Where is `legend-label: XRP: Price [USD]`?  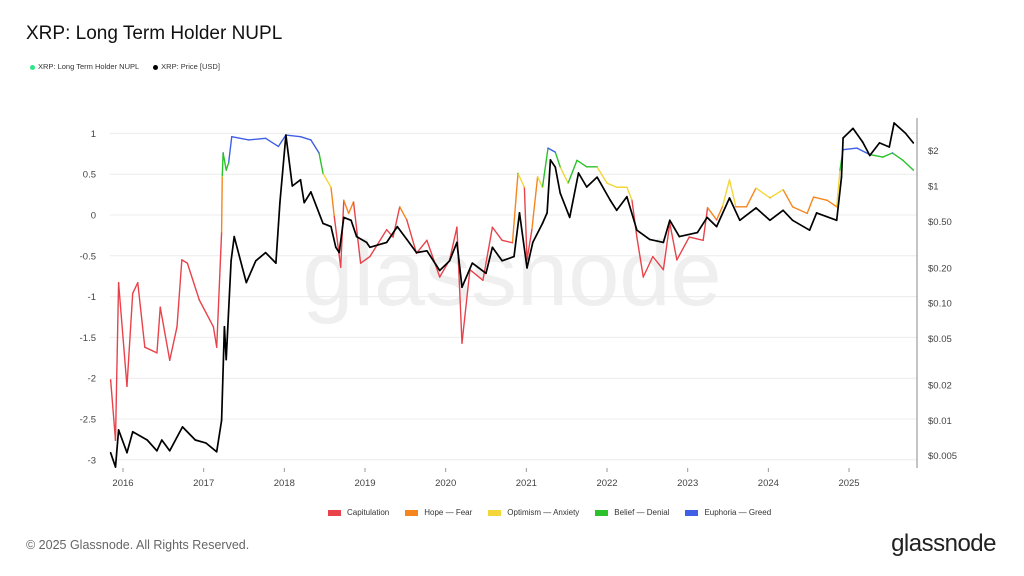
legend-label: XRP: Price [USD] is located at coordinates (190, 66).